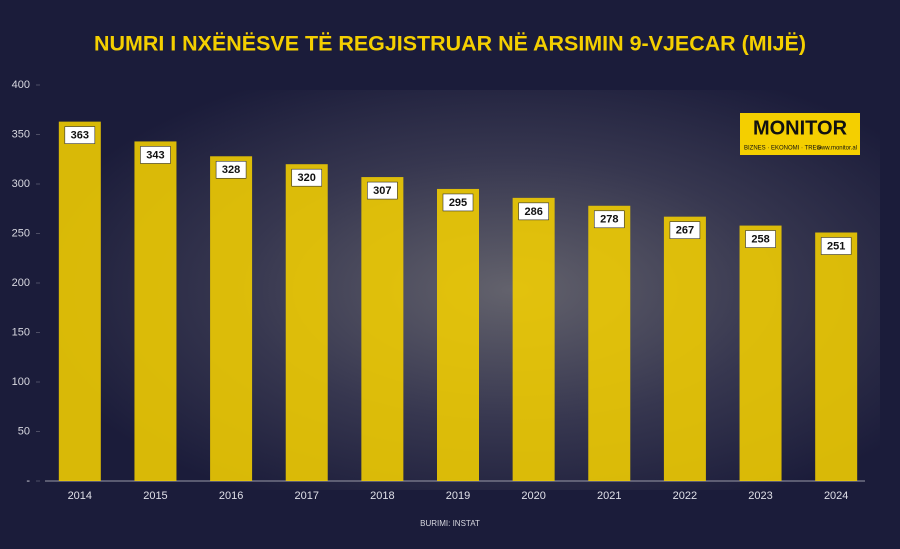  What do you see at coordinates (609, 496) in the screenshot?
I see `x-tick-label: 2021` at bounding box center [609, 496].